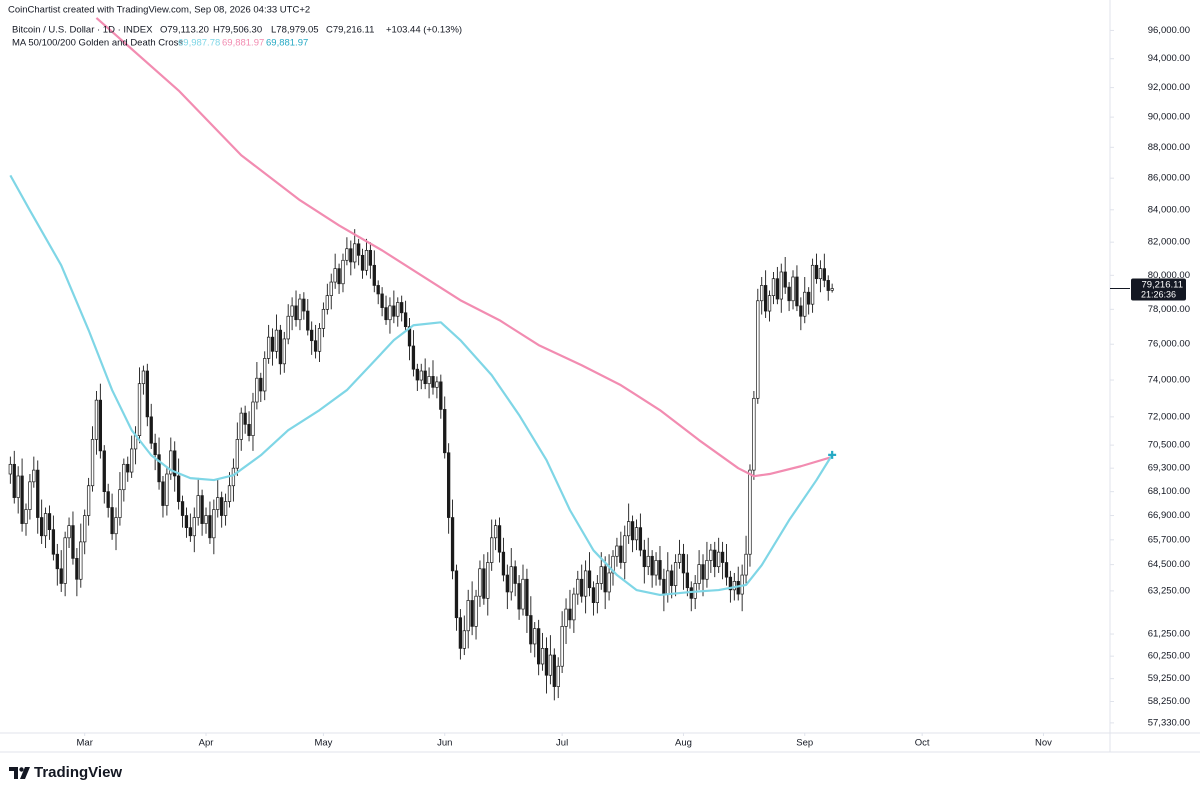  I want to click on x-tick-label: Mar, so click(85, 743).